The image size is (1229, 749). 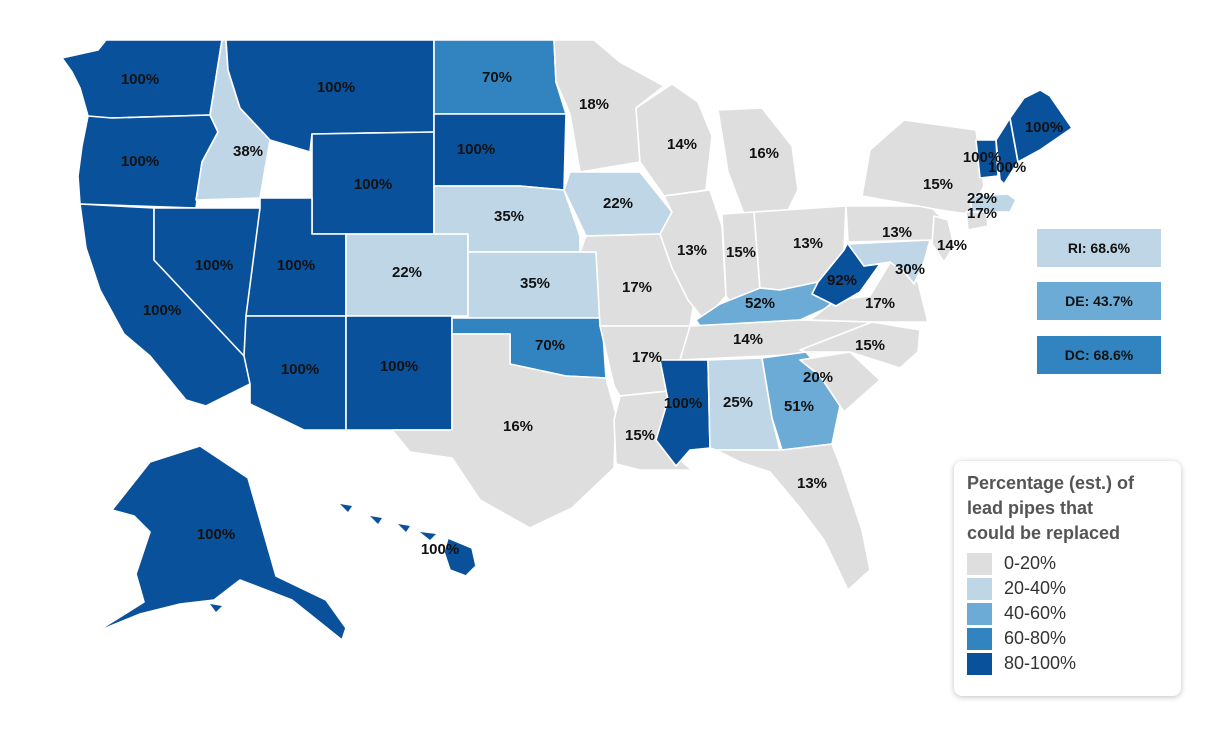 I want to click on state-label-utah: 100%, so click(x=296, y=265).